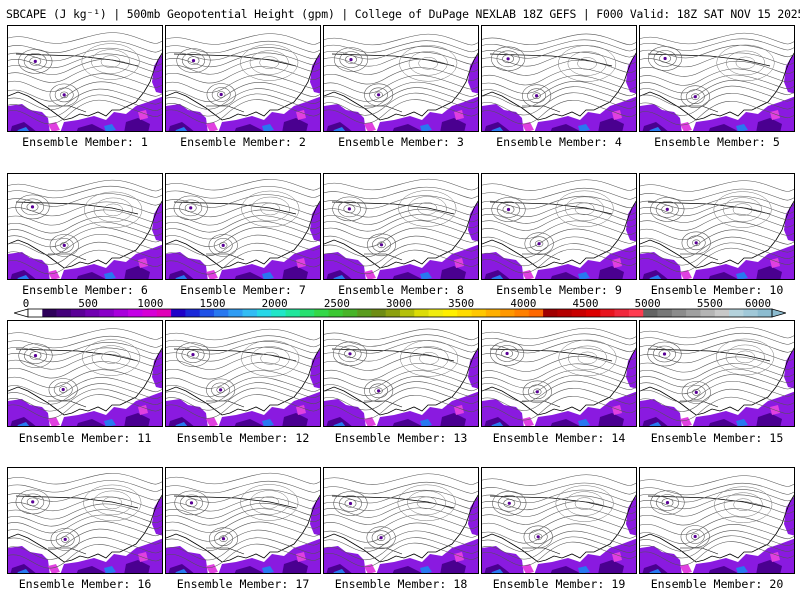 This screenshot has height=600, width=800. What do you see at coordinates (631, 222) in the screenshot?
I see `cape-shading-atlantic` at bounding box center [631, 222].